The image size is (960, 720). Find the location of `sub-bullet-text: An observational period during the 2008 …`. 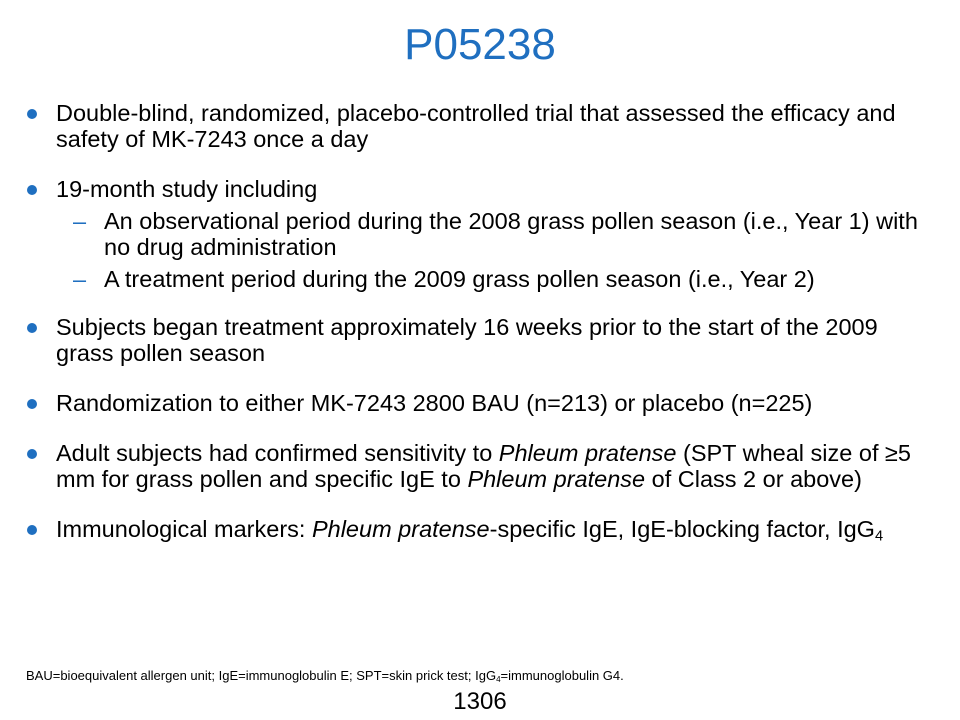

sub-bullet-text: An observational period during the 2008 … is located at coordinates (511, 234).